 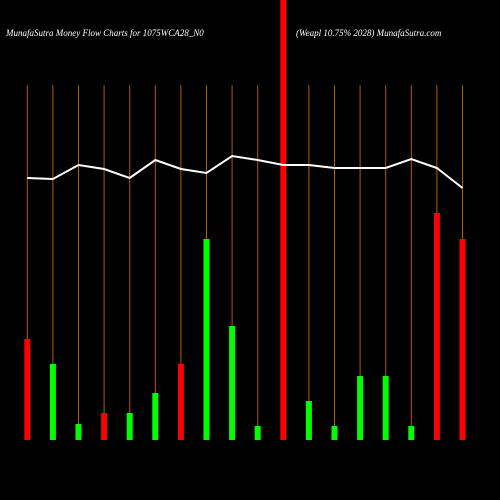 I want to click on money-flow-line, so click(x=245, y=171).